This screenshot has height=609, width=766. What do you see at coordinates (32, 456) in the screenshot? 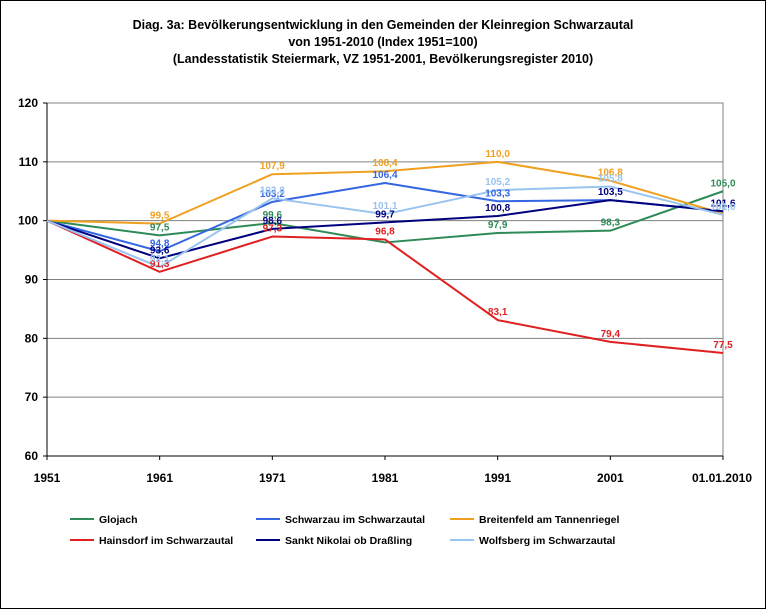
I see `y-tick-label: 60` at bounding box center [32, 456].